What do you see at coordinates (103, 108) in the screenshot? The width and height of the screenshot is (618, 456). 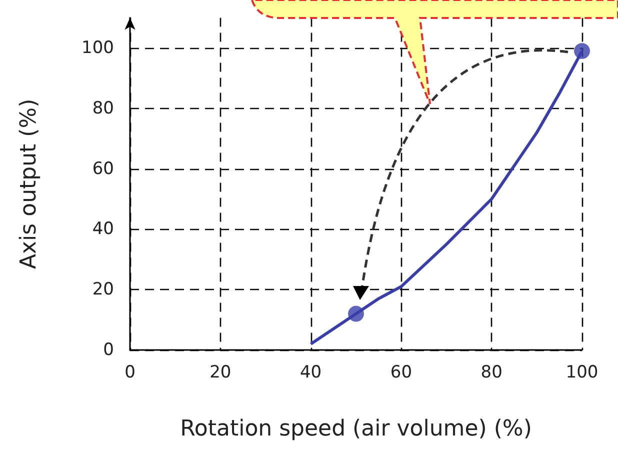 I see `y-tick-label: 80` at bounding box center [103, 108].